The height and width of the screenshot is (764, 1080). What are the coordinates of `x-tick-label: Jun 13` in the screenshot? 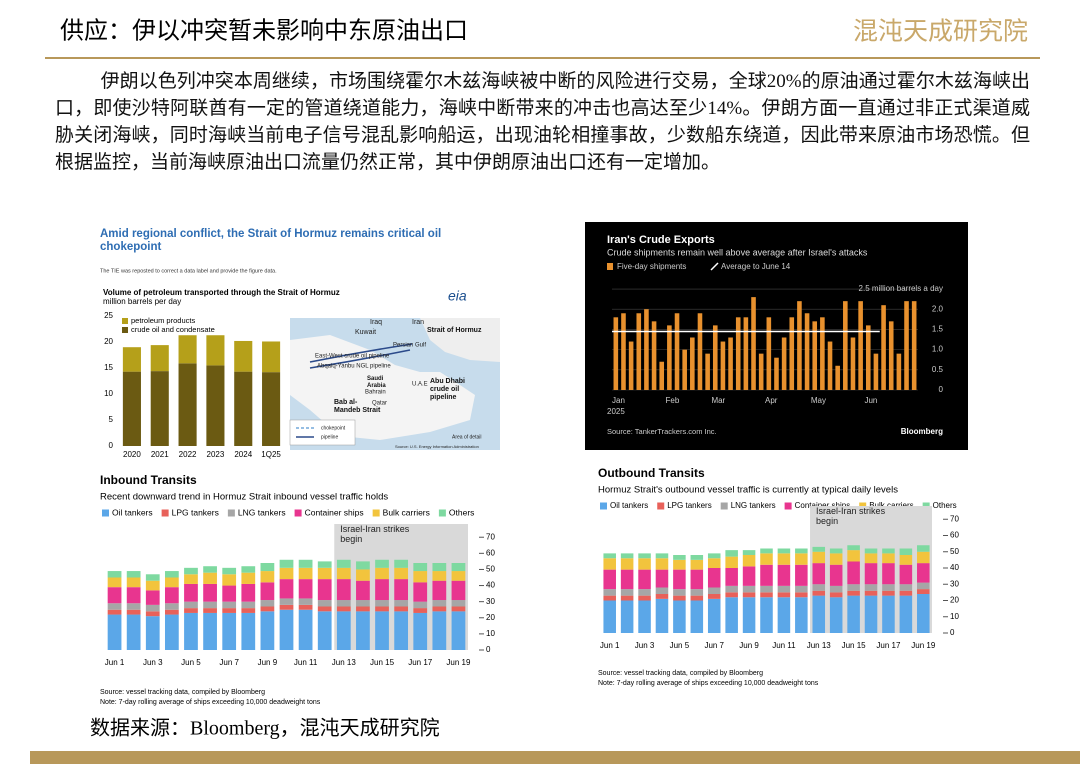 It's located at (344, 662).